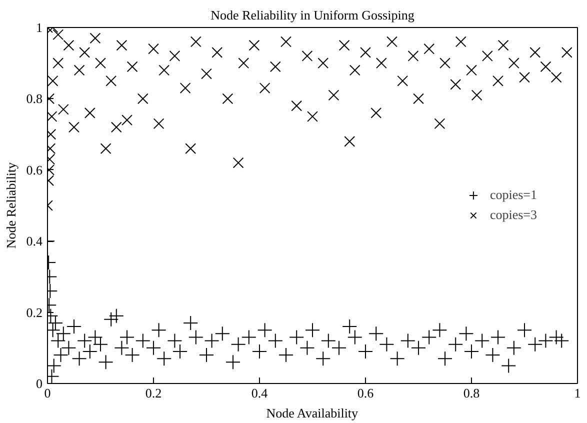 The image size is (587, 423). Describe the element at coordinates (513, 195) in the screenshot. I see `legend-label: copies=1` at that location.